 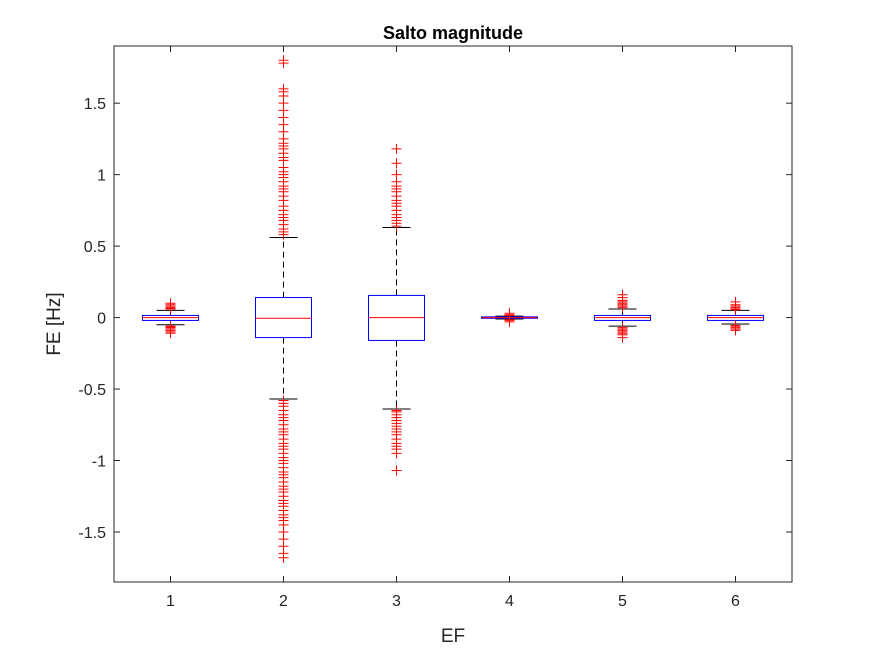 What do you see at coordinates (101, 176) in the screenshot?
I see `y-tick-label: 1` at bounding box center [101, 176].